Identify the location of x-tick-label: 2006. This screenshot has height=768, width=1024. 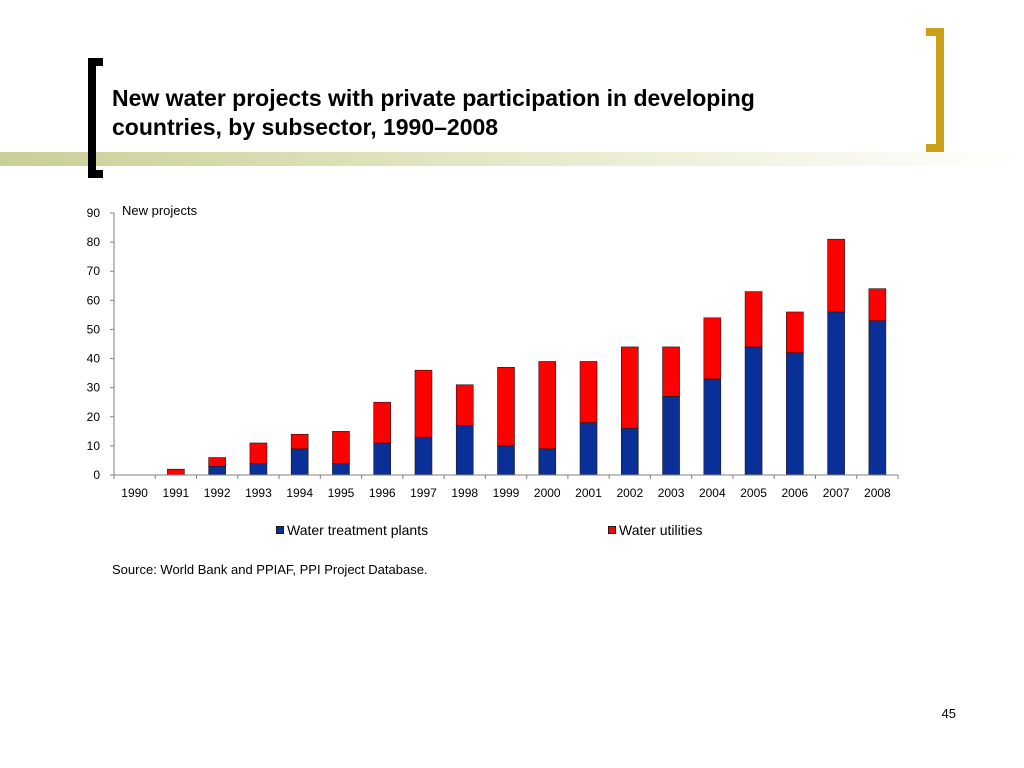
(794, 493).